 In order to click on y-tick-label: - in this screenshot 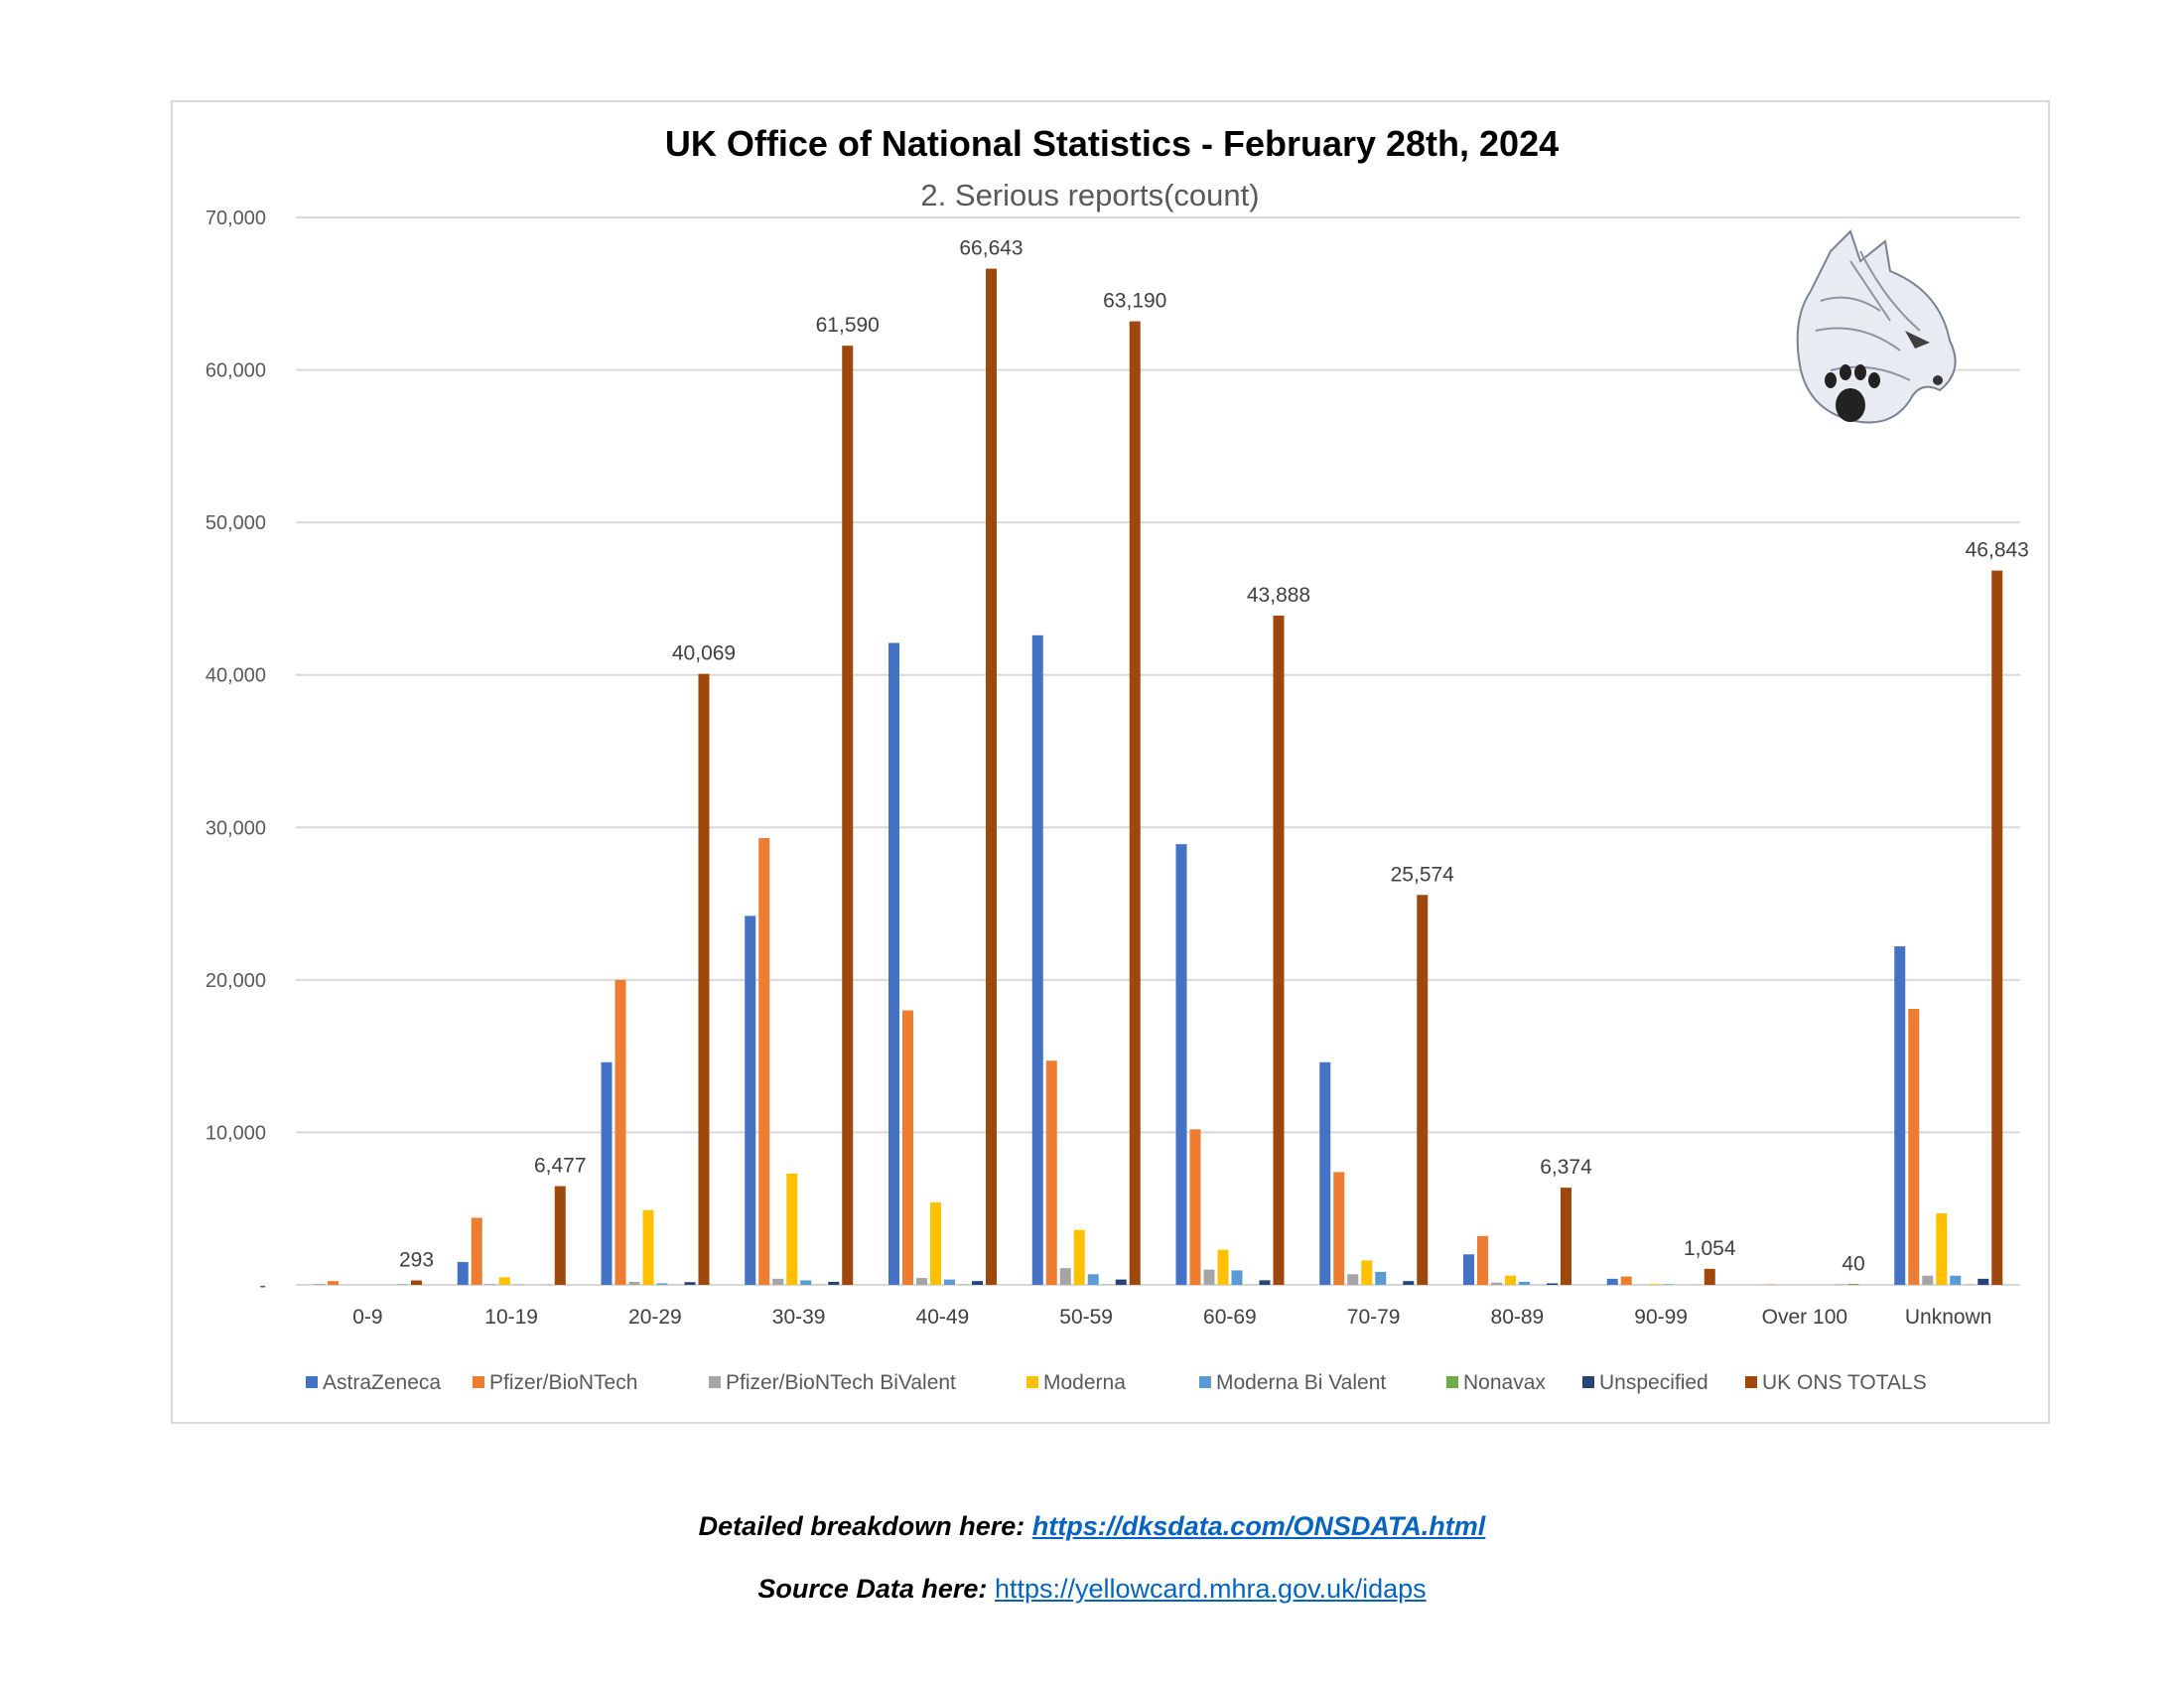, I will do `click(262, 1286)`.